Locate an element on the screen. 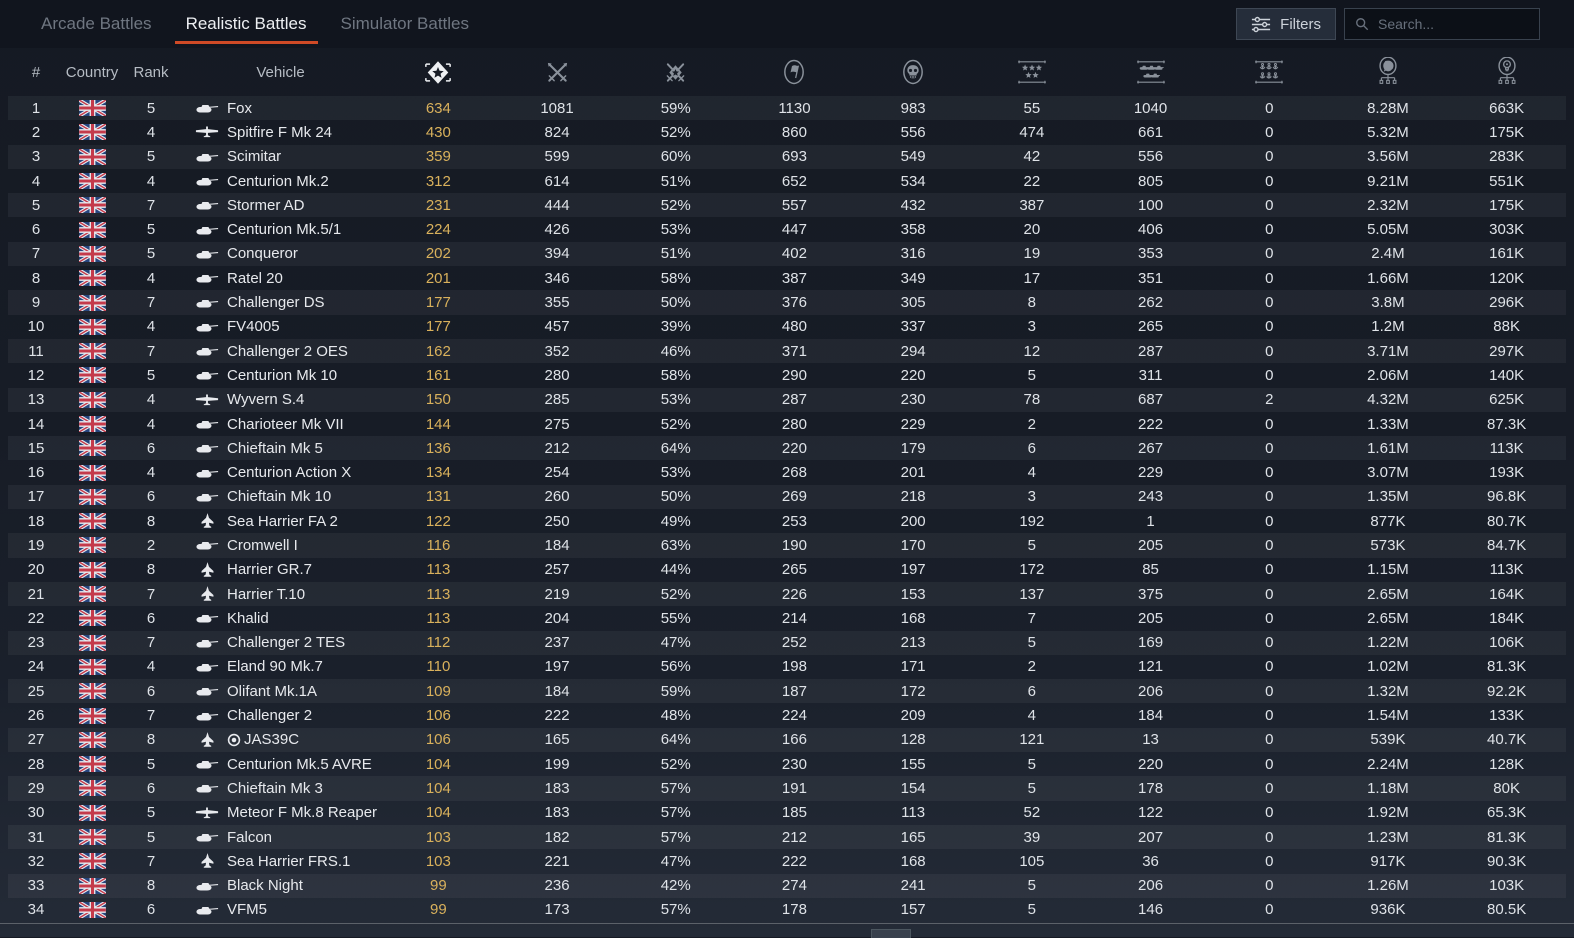  row-number: 32 is located at coordinates (36, 861).